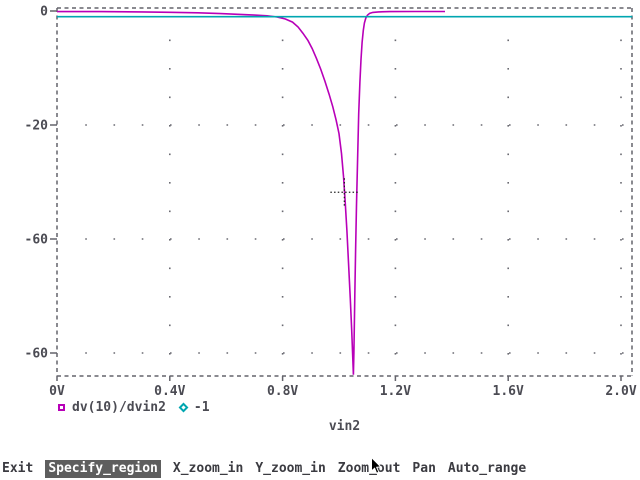 This screenshot has height=480, width=640. I want to click on menu-item-x-zoom-in: X_zoom_in, so click(208, 468).